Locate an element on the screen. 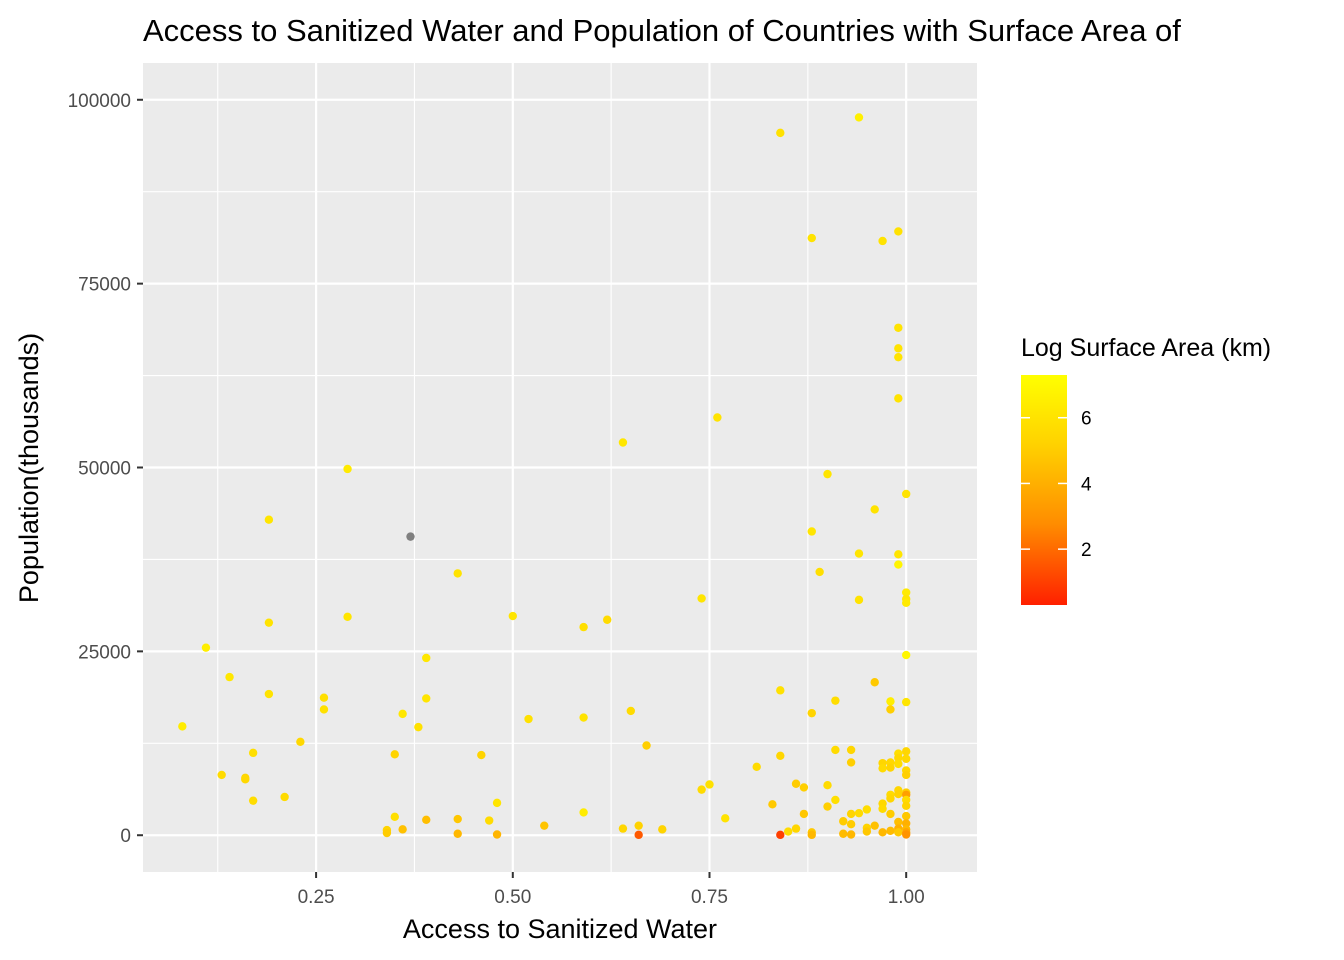  legend: Log Surface Area (km) 2 4 6 is located at coordinates (1146, 469).